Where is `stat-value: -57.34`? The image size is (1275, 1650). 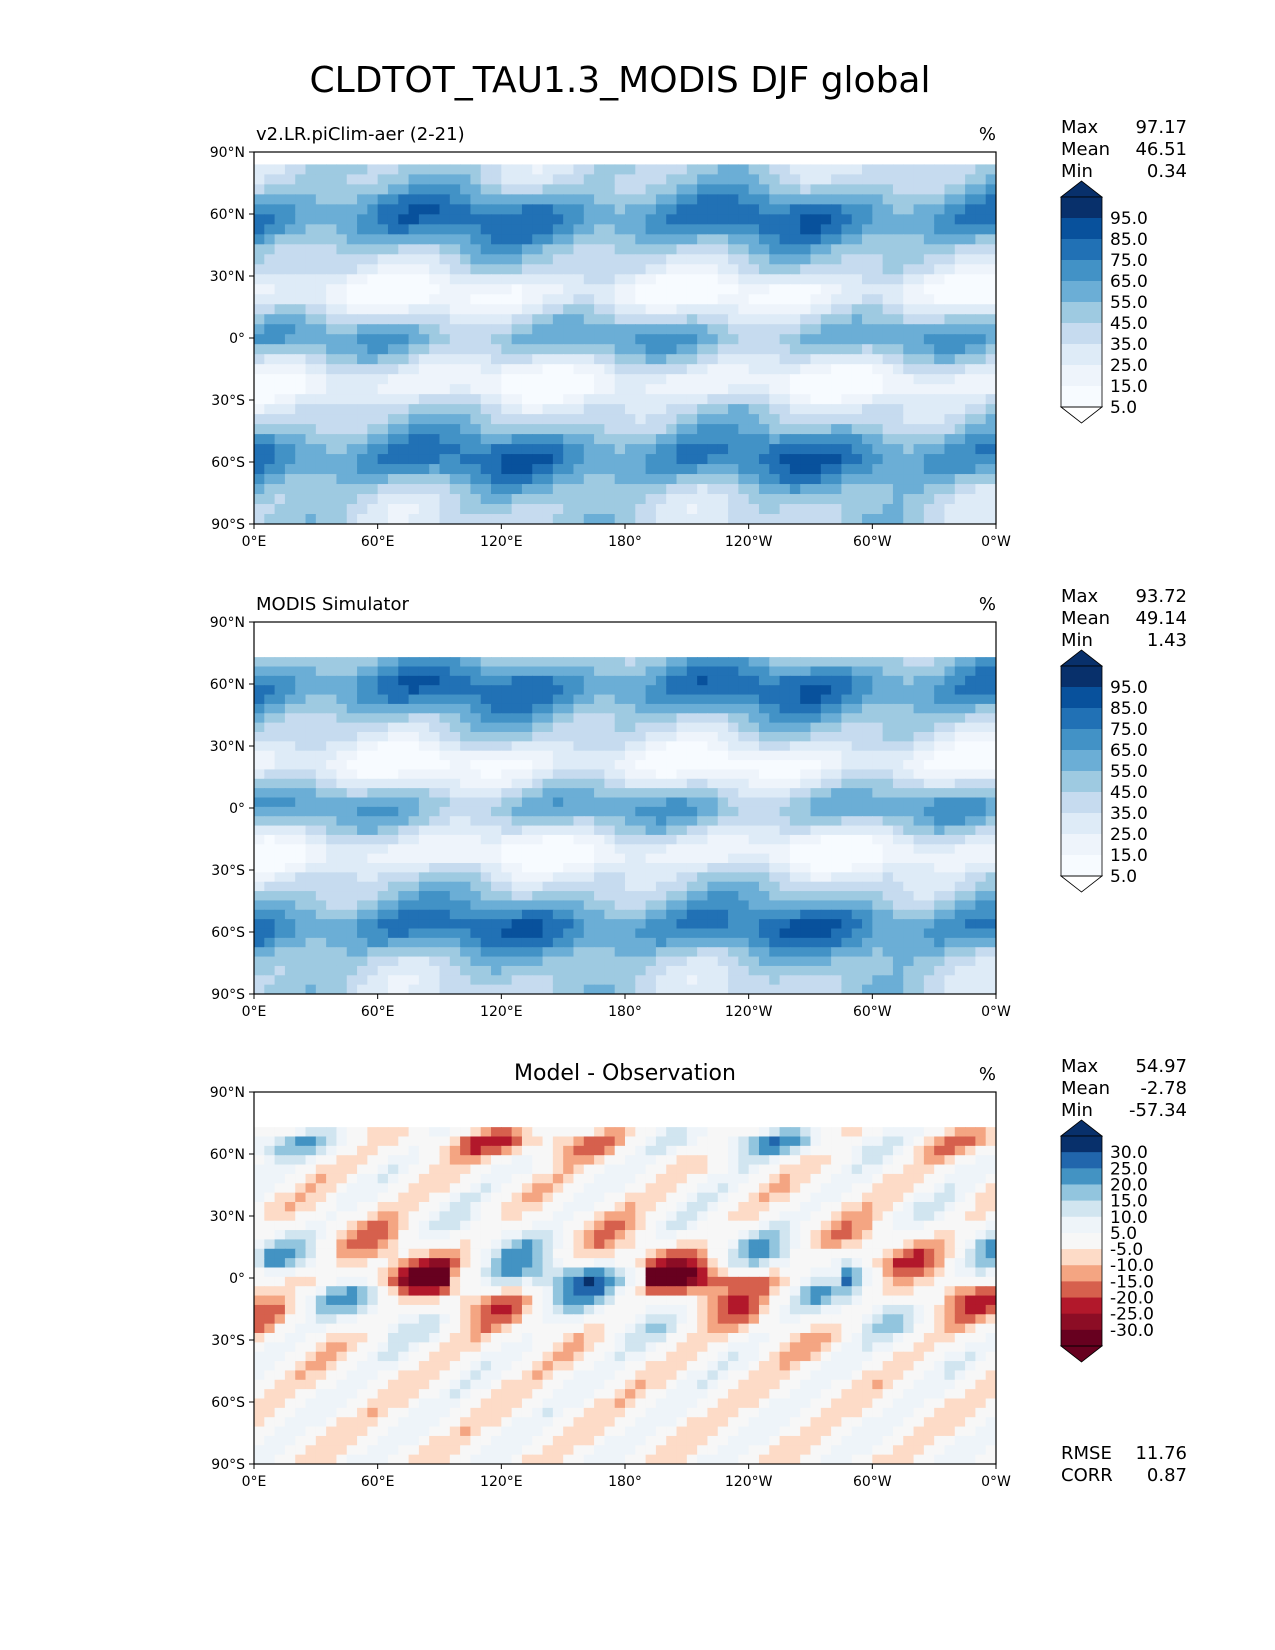
stat-value: -57.34 is located at coordinates (1158, 1110).